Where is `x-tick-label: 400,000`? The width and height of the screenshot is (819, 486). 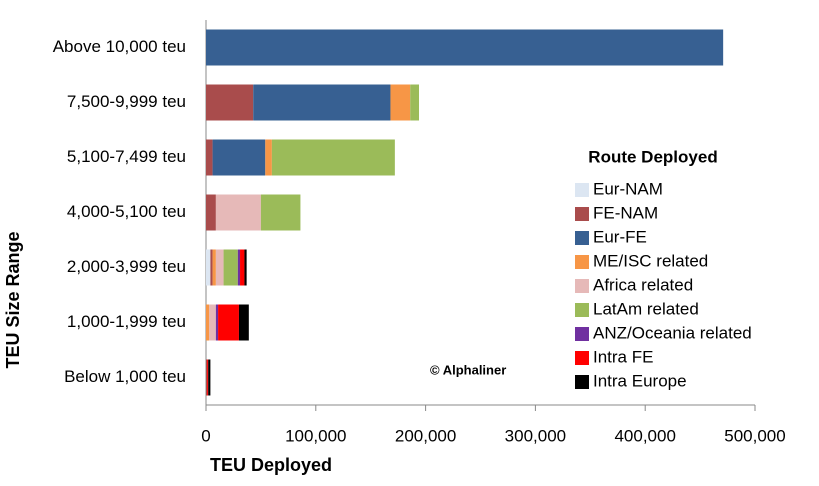
x-tick-label: 400,000 is located at coordinates (644, 435).